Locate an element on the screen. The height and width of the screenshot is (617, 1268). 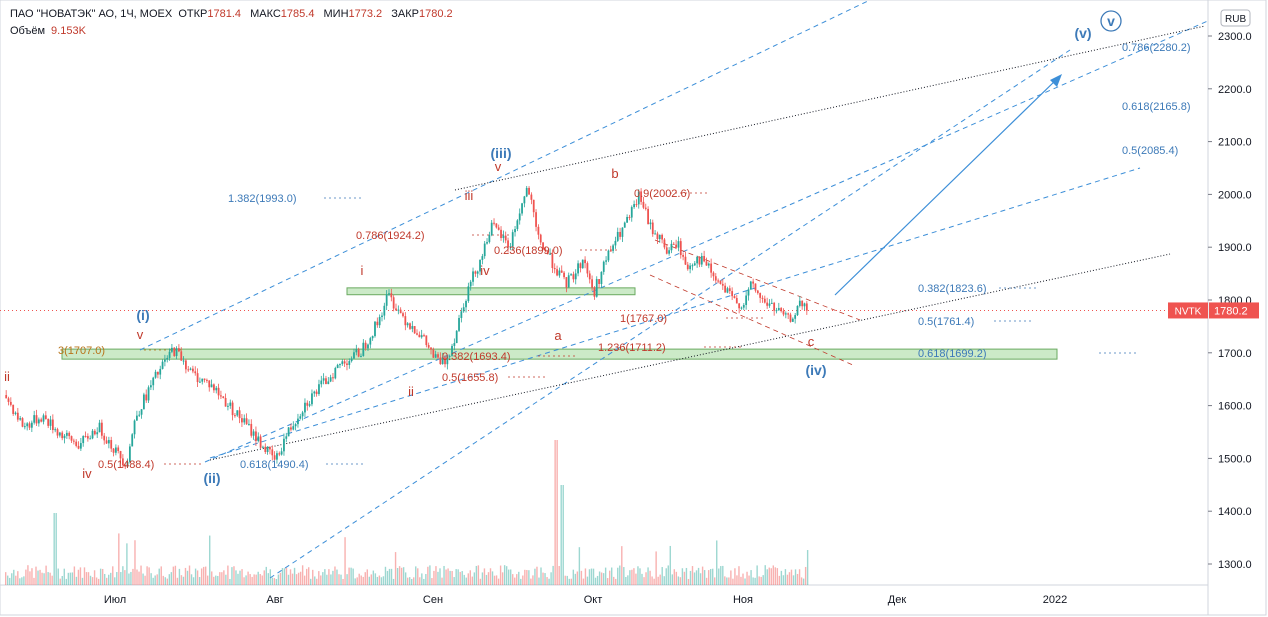
fib-level-label: 0.236(1899.0) is located at coordinates (528, 251).